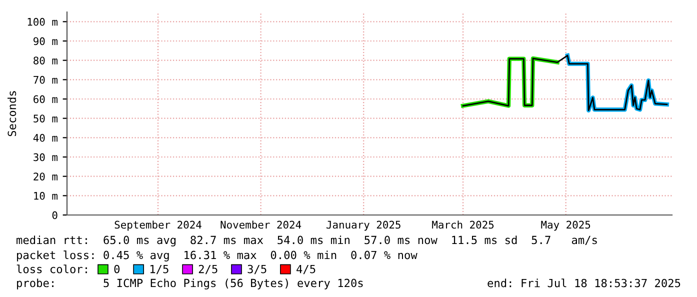 The width and height of the screenshot is (697, 297). What do you see at coordinates (363, 225) in the screenshot?
I see `x-tick-label: January 2025` at bounding box center [363, 225].